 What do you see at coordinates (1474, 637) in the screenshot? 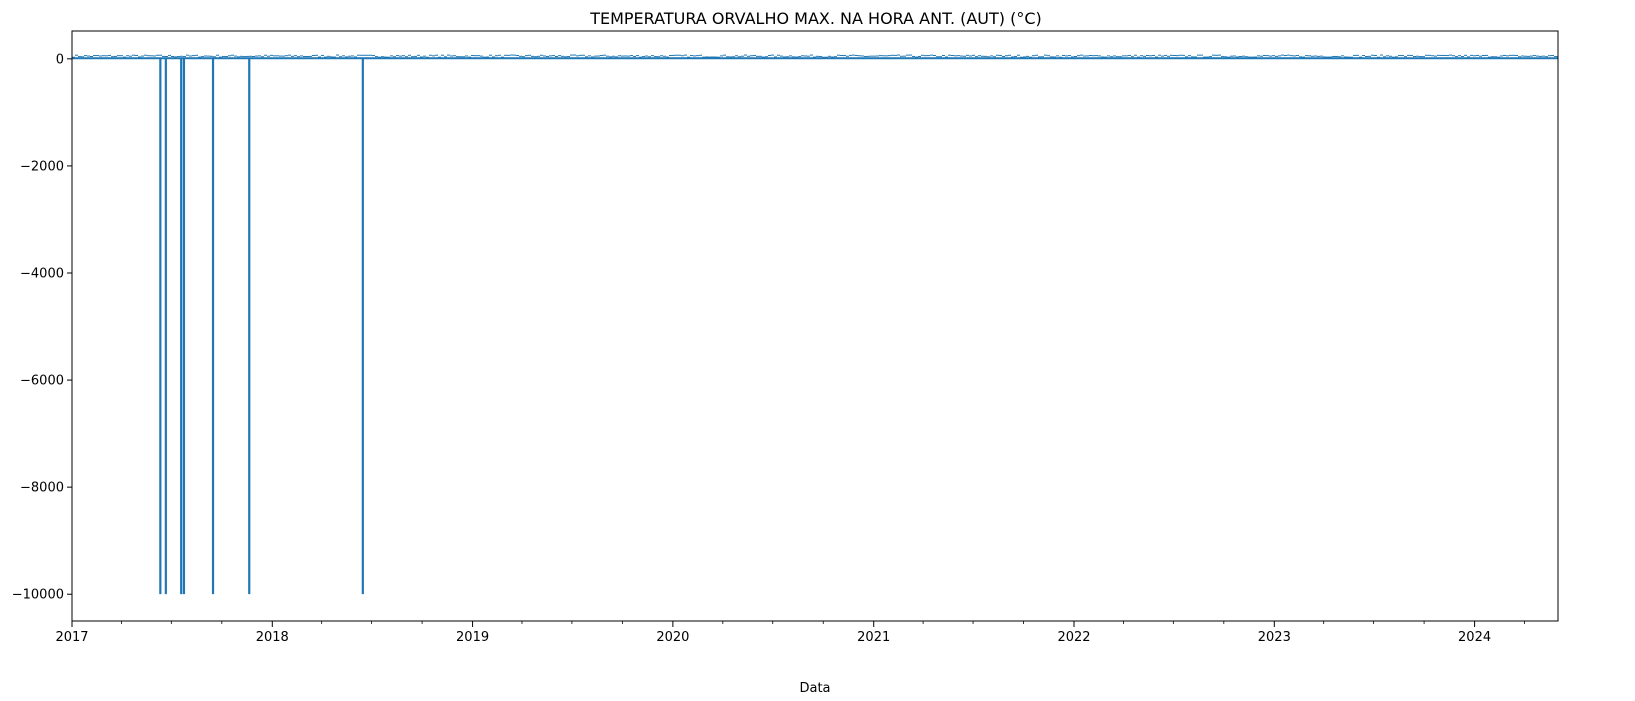
I see `x-tick-label: 2024` at bounding box center [1474, 637].